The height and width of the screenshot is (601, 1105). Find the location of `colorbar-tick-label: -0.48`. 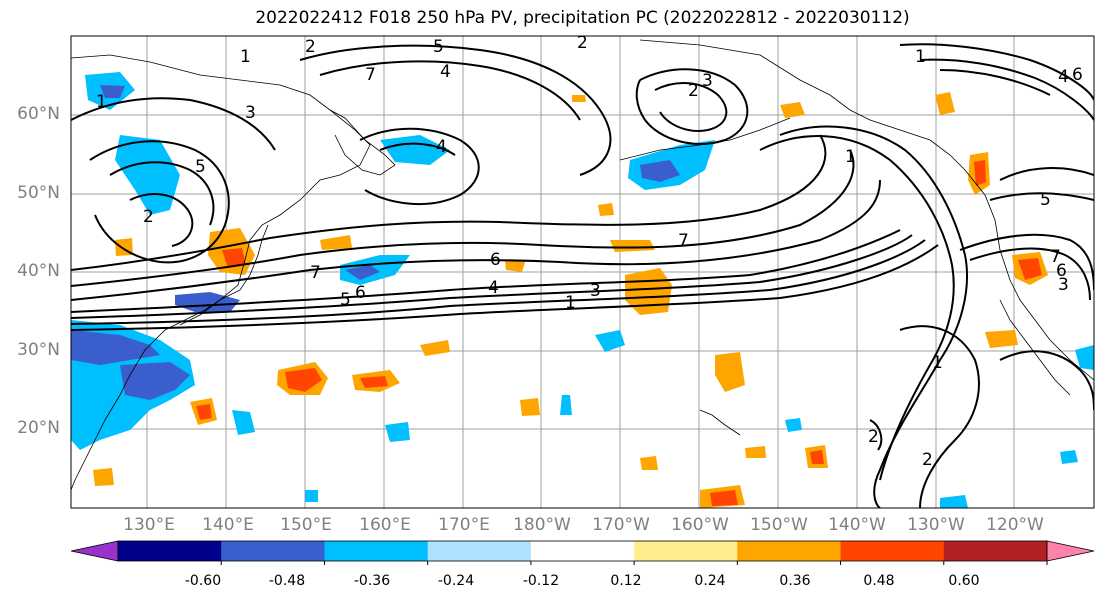

colorbar-tick-label: -0.48 is located at coordinates (287, 581).